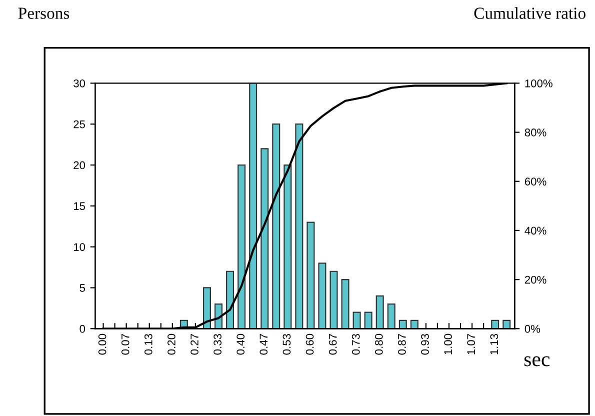 The height and width of the screenshot is (416, 595). What do you see at coordinates (538, 83) in the screenshot?
I see `y2-tick-label: 100%` at bounding box center [538, 83].